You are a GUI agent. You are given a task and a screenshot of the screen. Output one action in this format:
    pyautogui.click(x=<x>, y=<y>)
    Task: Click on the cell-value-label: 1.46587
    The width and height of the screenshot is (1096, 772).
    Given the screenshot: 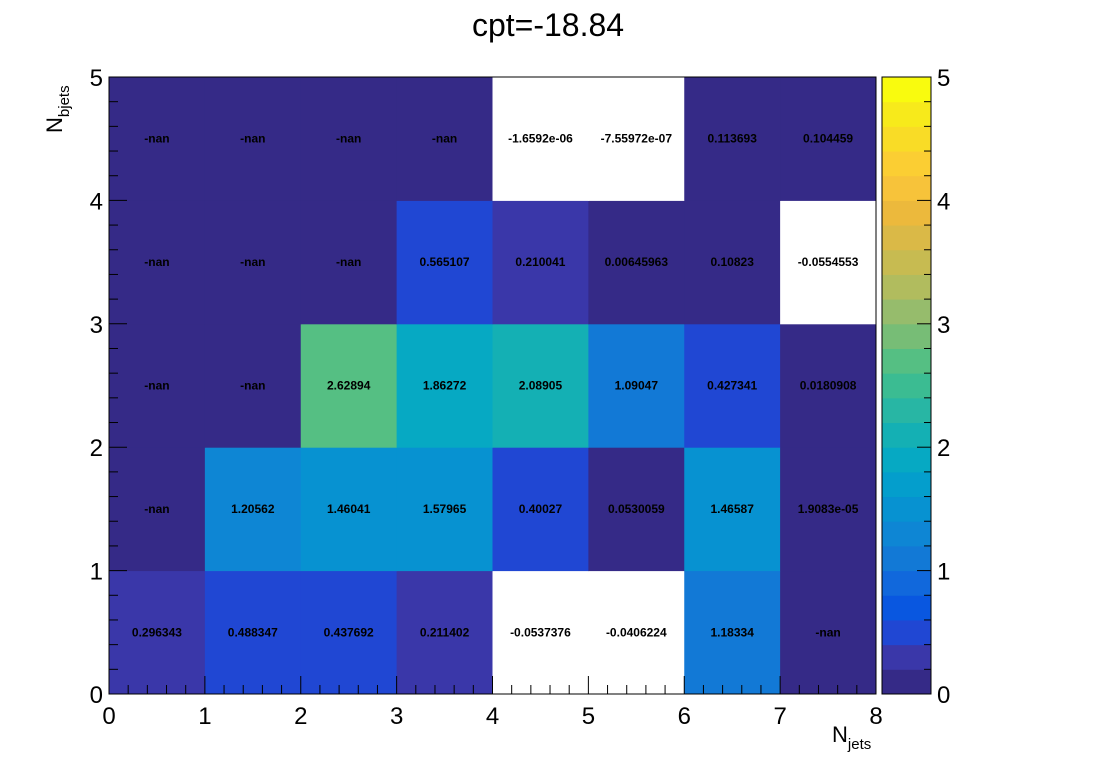 What is the action you would take?
    pyautogui.click(x=732, y=509)
    